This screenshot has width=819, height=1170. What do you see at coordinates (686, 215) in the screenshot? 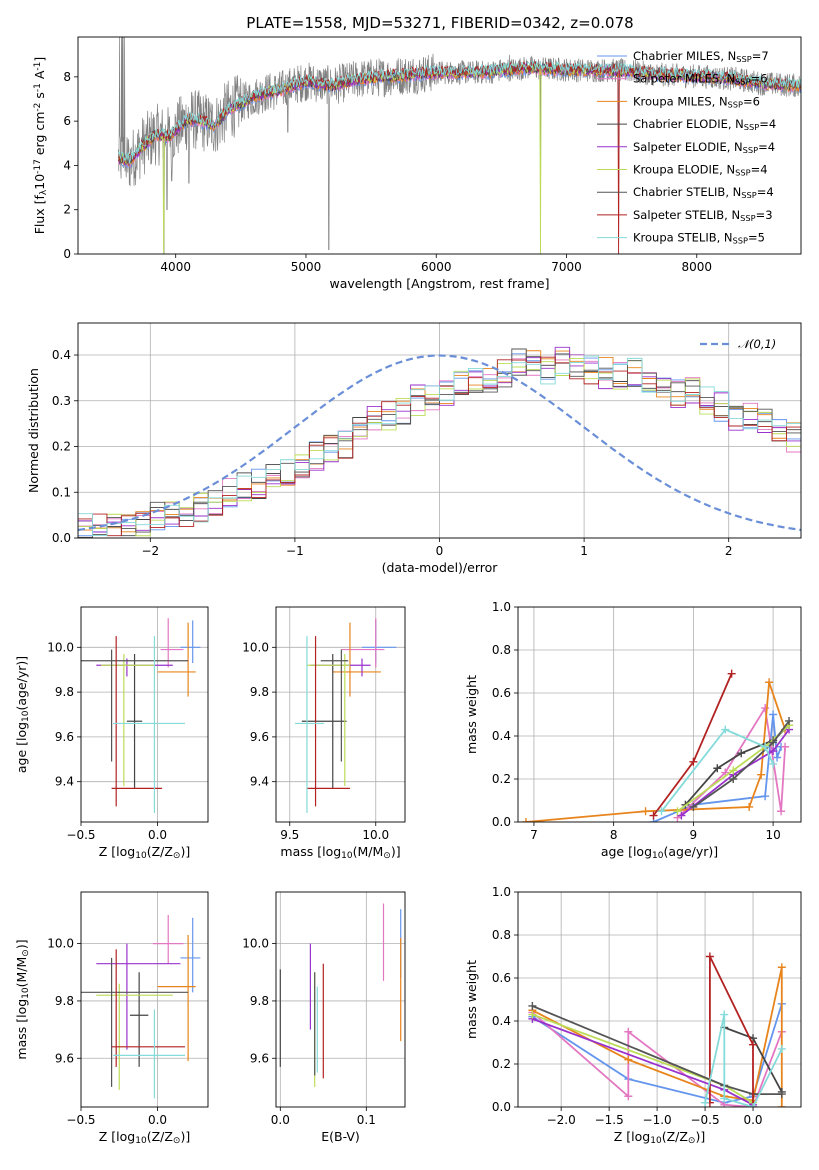
I see `label-part: Salpeter STELIB, N` at bounding box center [686, 215].